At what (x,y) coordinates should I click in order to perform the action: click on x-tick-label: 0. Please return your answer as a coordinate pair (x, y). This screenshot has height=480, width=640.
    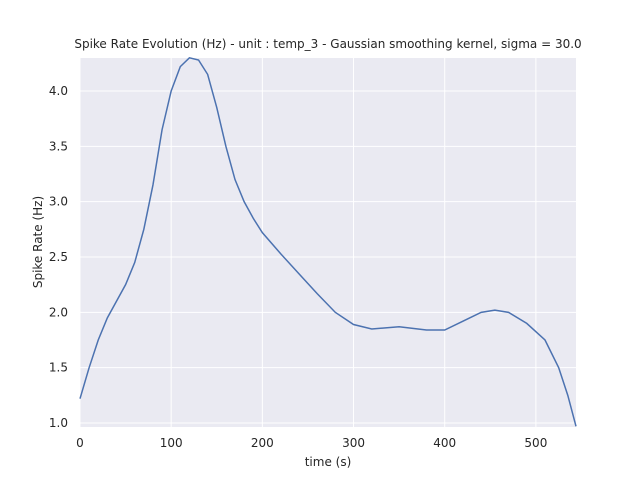
    Looking at the image, I should click on (80, 443).